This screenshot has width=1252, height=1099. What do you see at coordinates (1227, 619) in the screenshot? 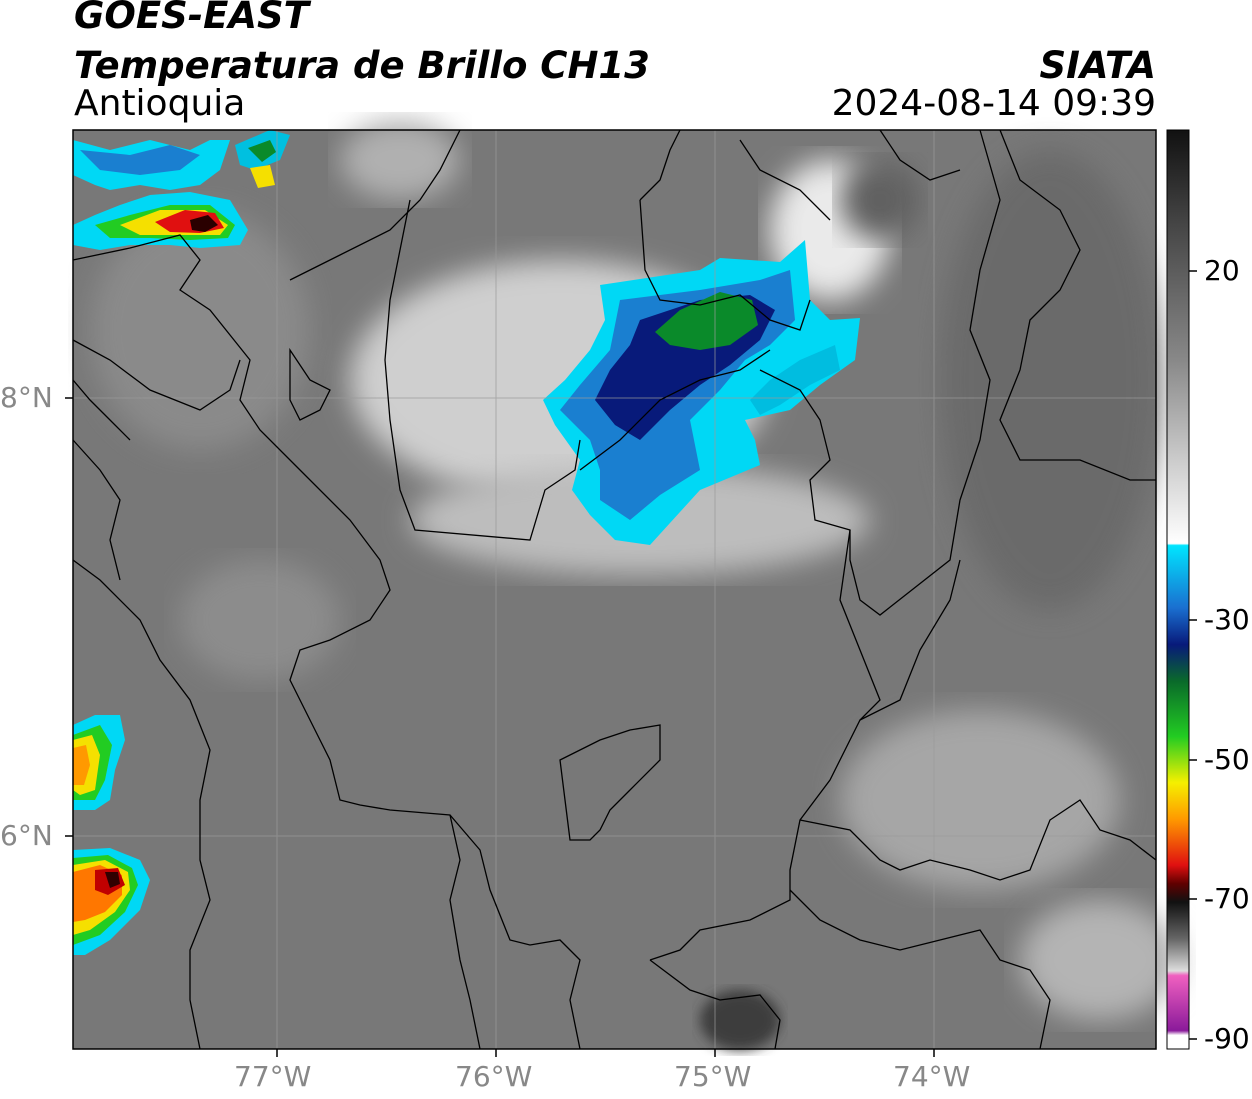
I see `colorbar-label-minus30: -30` at bounding box center [1227, 619].